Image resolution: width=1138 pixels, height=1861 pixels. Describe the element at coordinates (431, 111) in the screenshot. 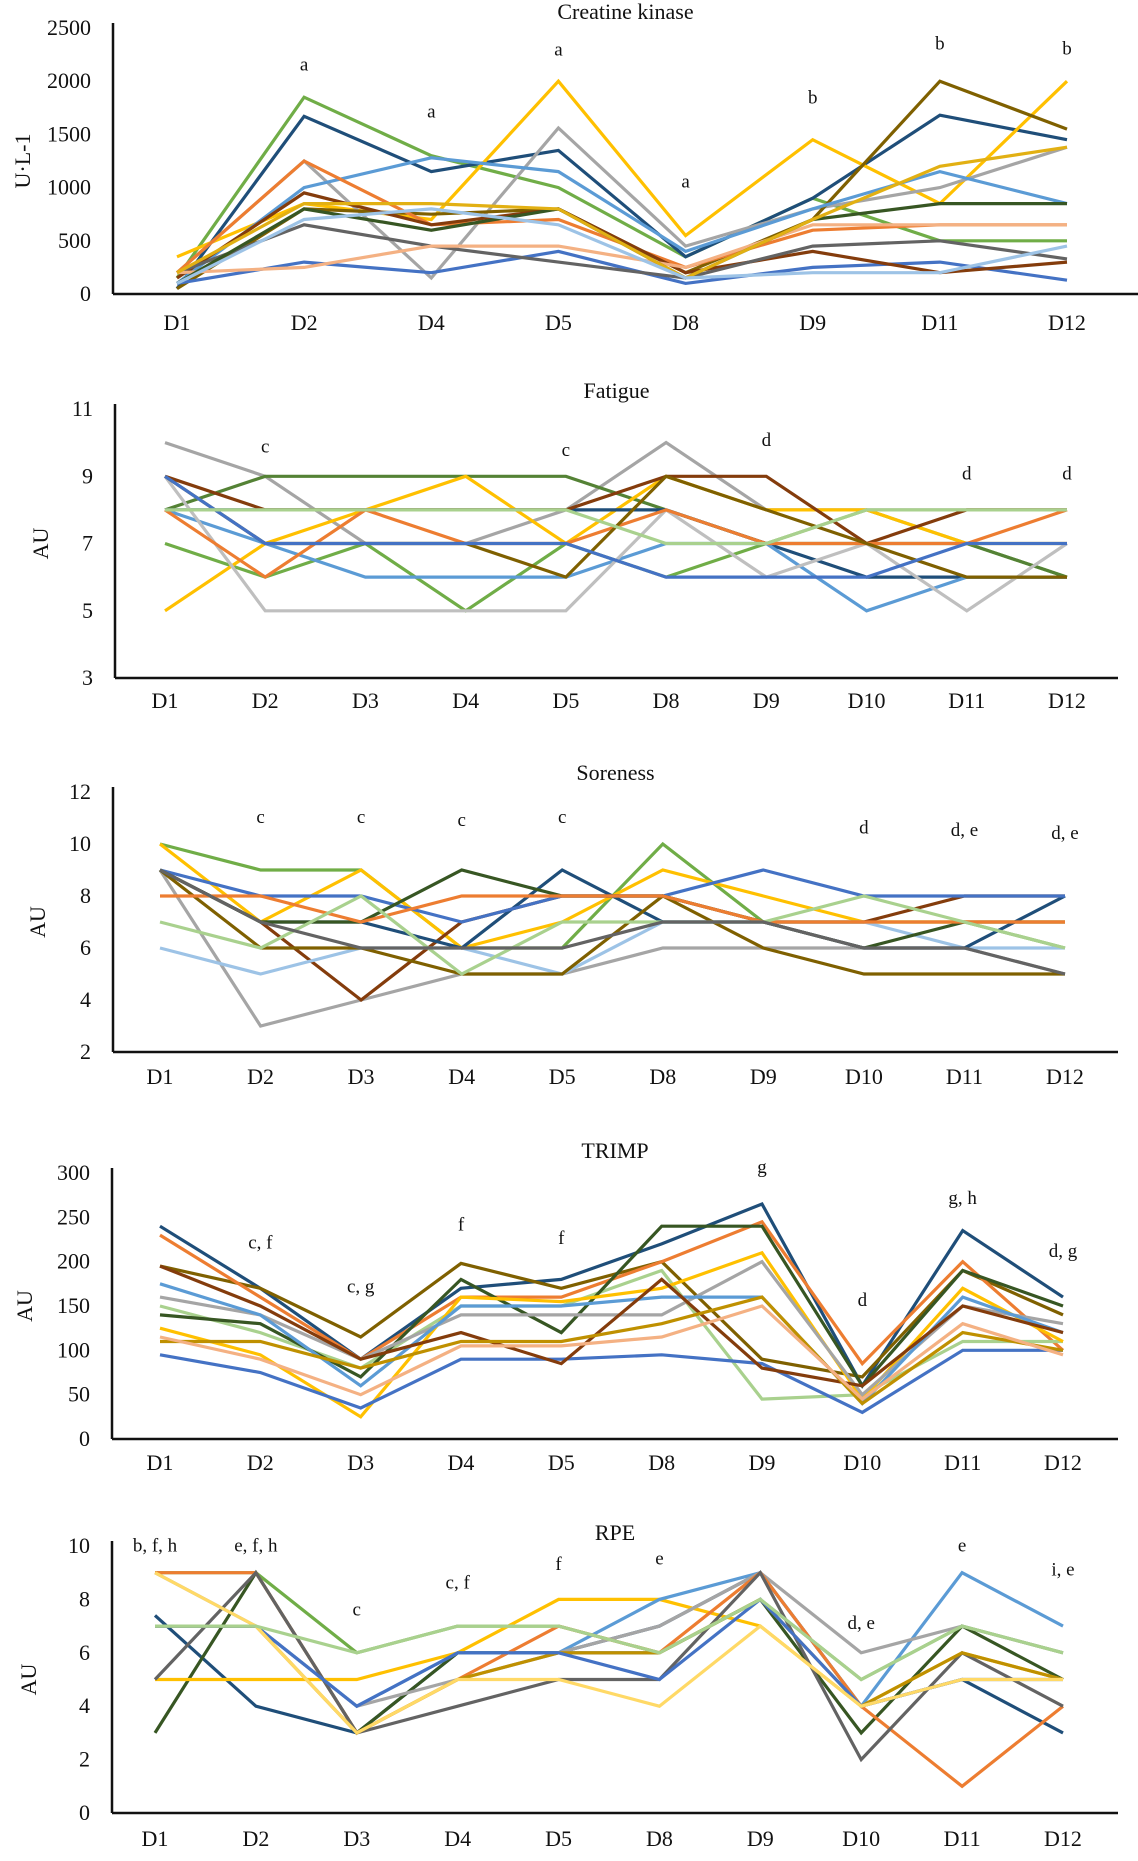

I see `significance-annotation: a` at that location.